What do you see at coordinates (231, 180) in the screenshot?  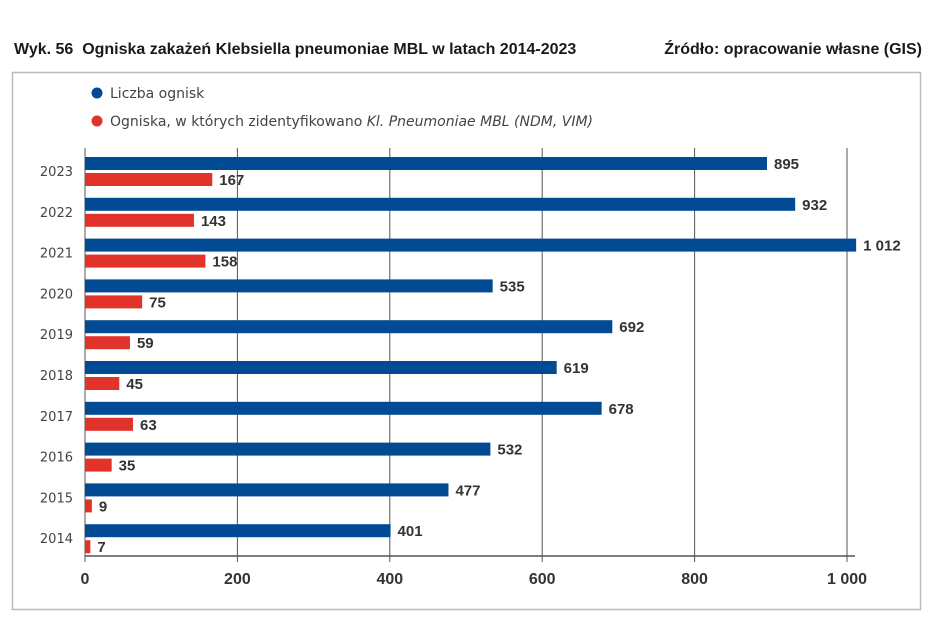 I see `data-label: 167` at bounding box center [231, 180].